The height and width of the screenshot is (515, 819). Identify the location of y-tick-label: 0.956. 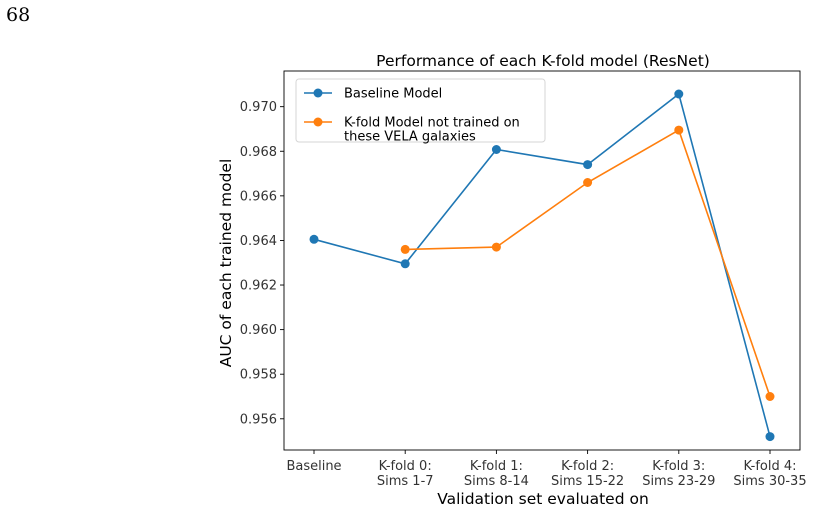
(258, 419).